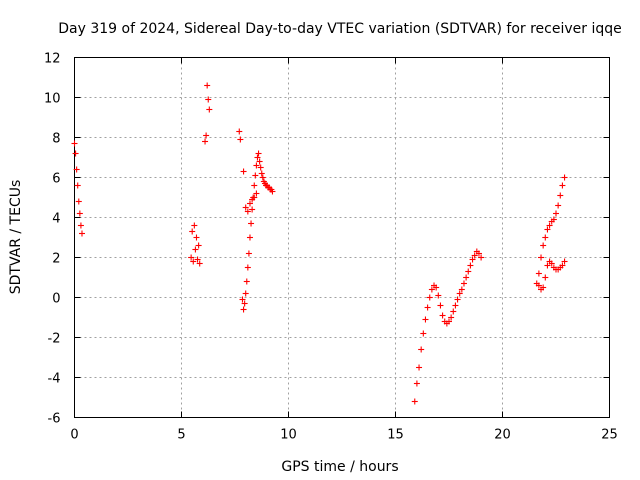  I want to click on x-axis-label: GPS time / hours, so click(339, 467).